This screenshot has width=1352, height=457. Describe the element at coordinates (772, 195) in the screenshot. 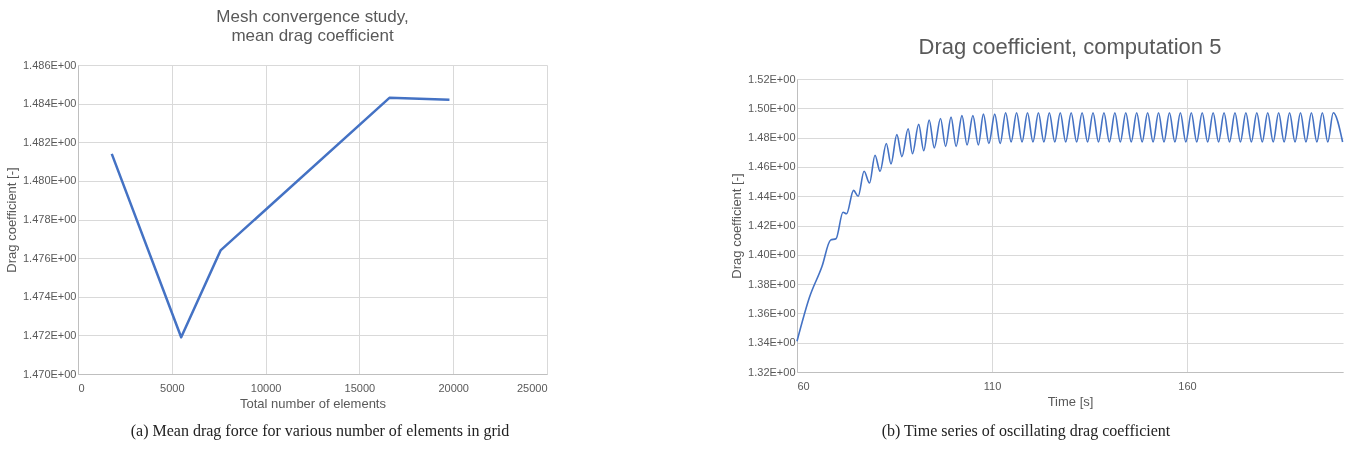

I see `y-tick-label: 1.44E+00` at that location.